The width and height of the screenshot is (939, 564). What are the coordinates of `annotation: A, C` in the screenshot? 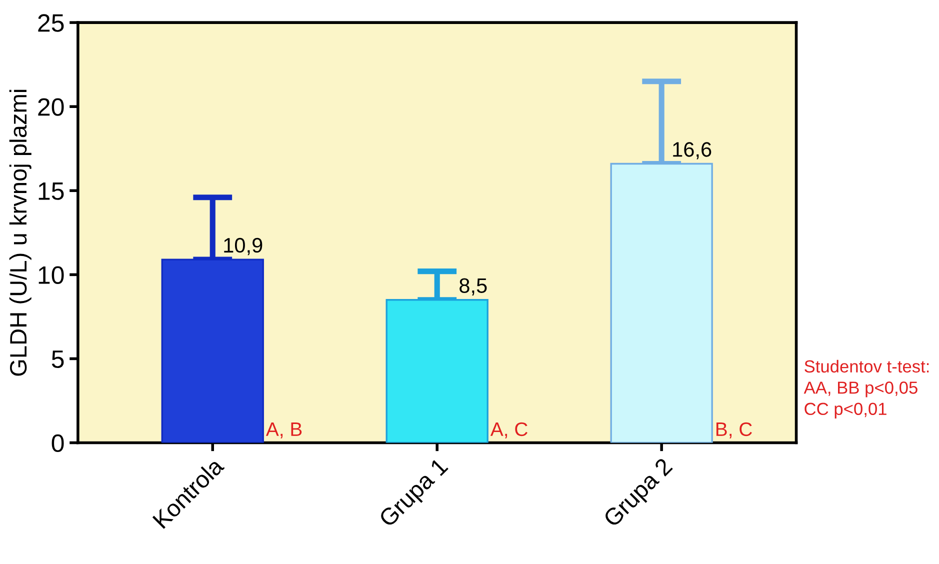 It's located at (509, 430).